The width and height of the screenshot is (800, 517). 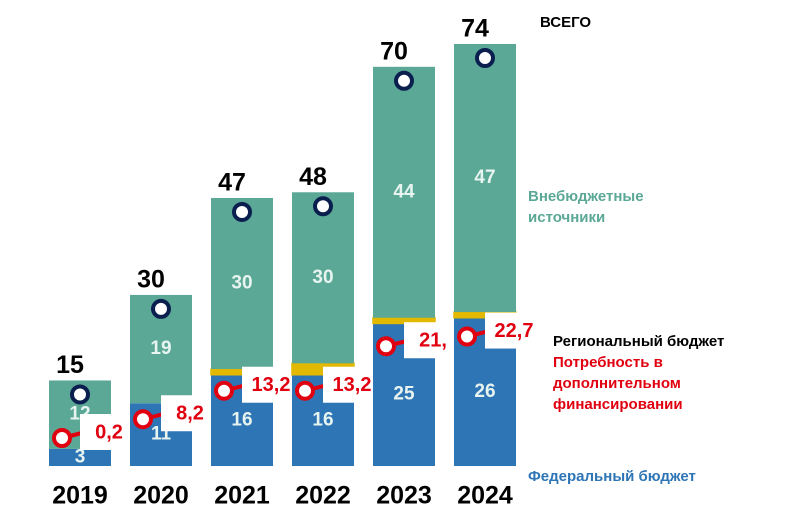 What do you see at coordinates (612, 476) in the screenshot?
I see `legend-federal: Федеральный бюджет` at bounding box center [612, 476].